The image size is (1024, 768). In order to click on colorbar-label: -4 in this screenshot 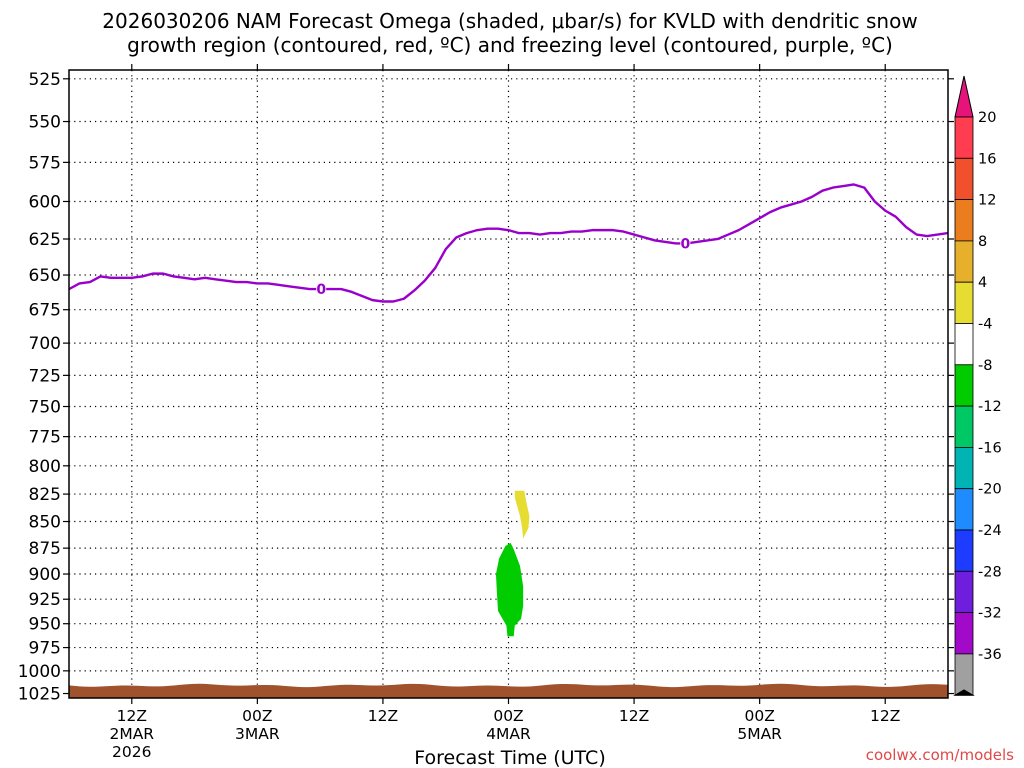, I will do `click(985, 325)`.